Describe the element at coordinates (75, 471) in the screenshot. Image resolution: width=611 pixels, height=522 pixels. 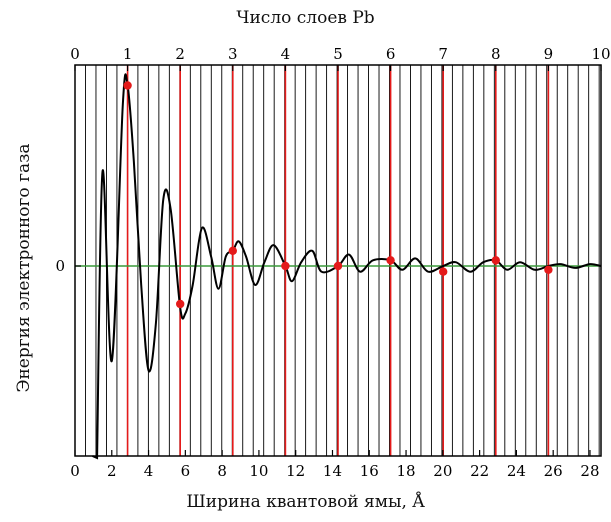
I see `bottom-tick-label: 0` at that location.